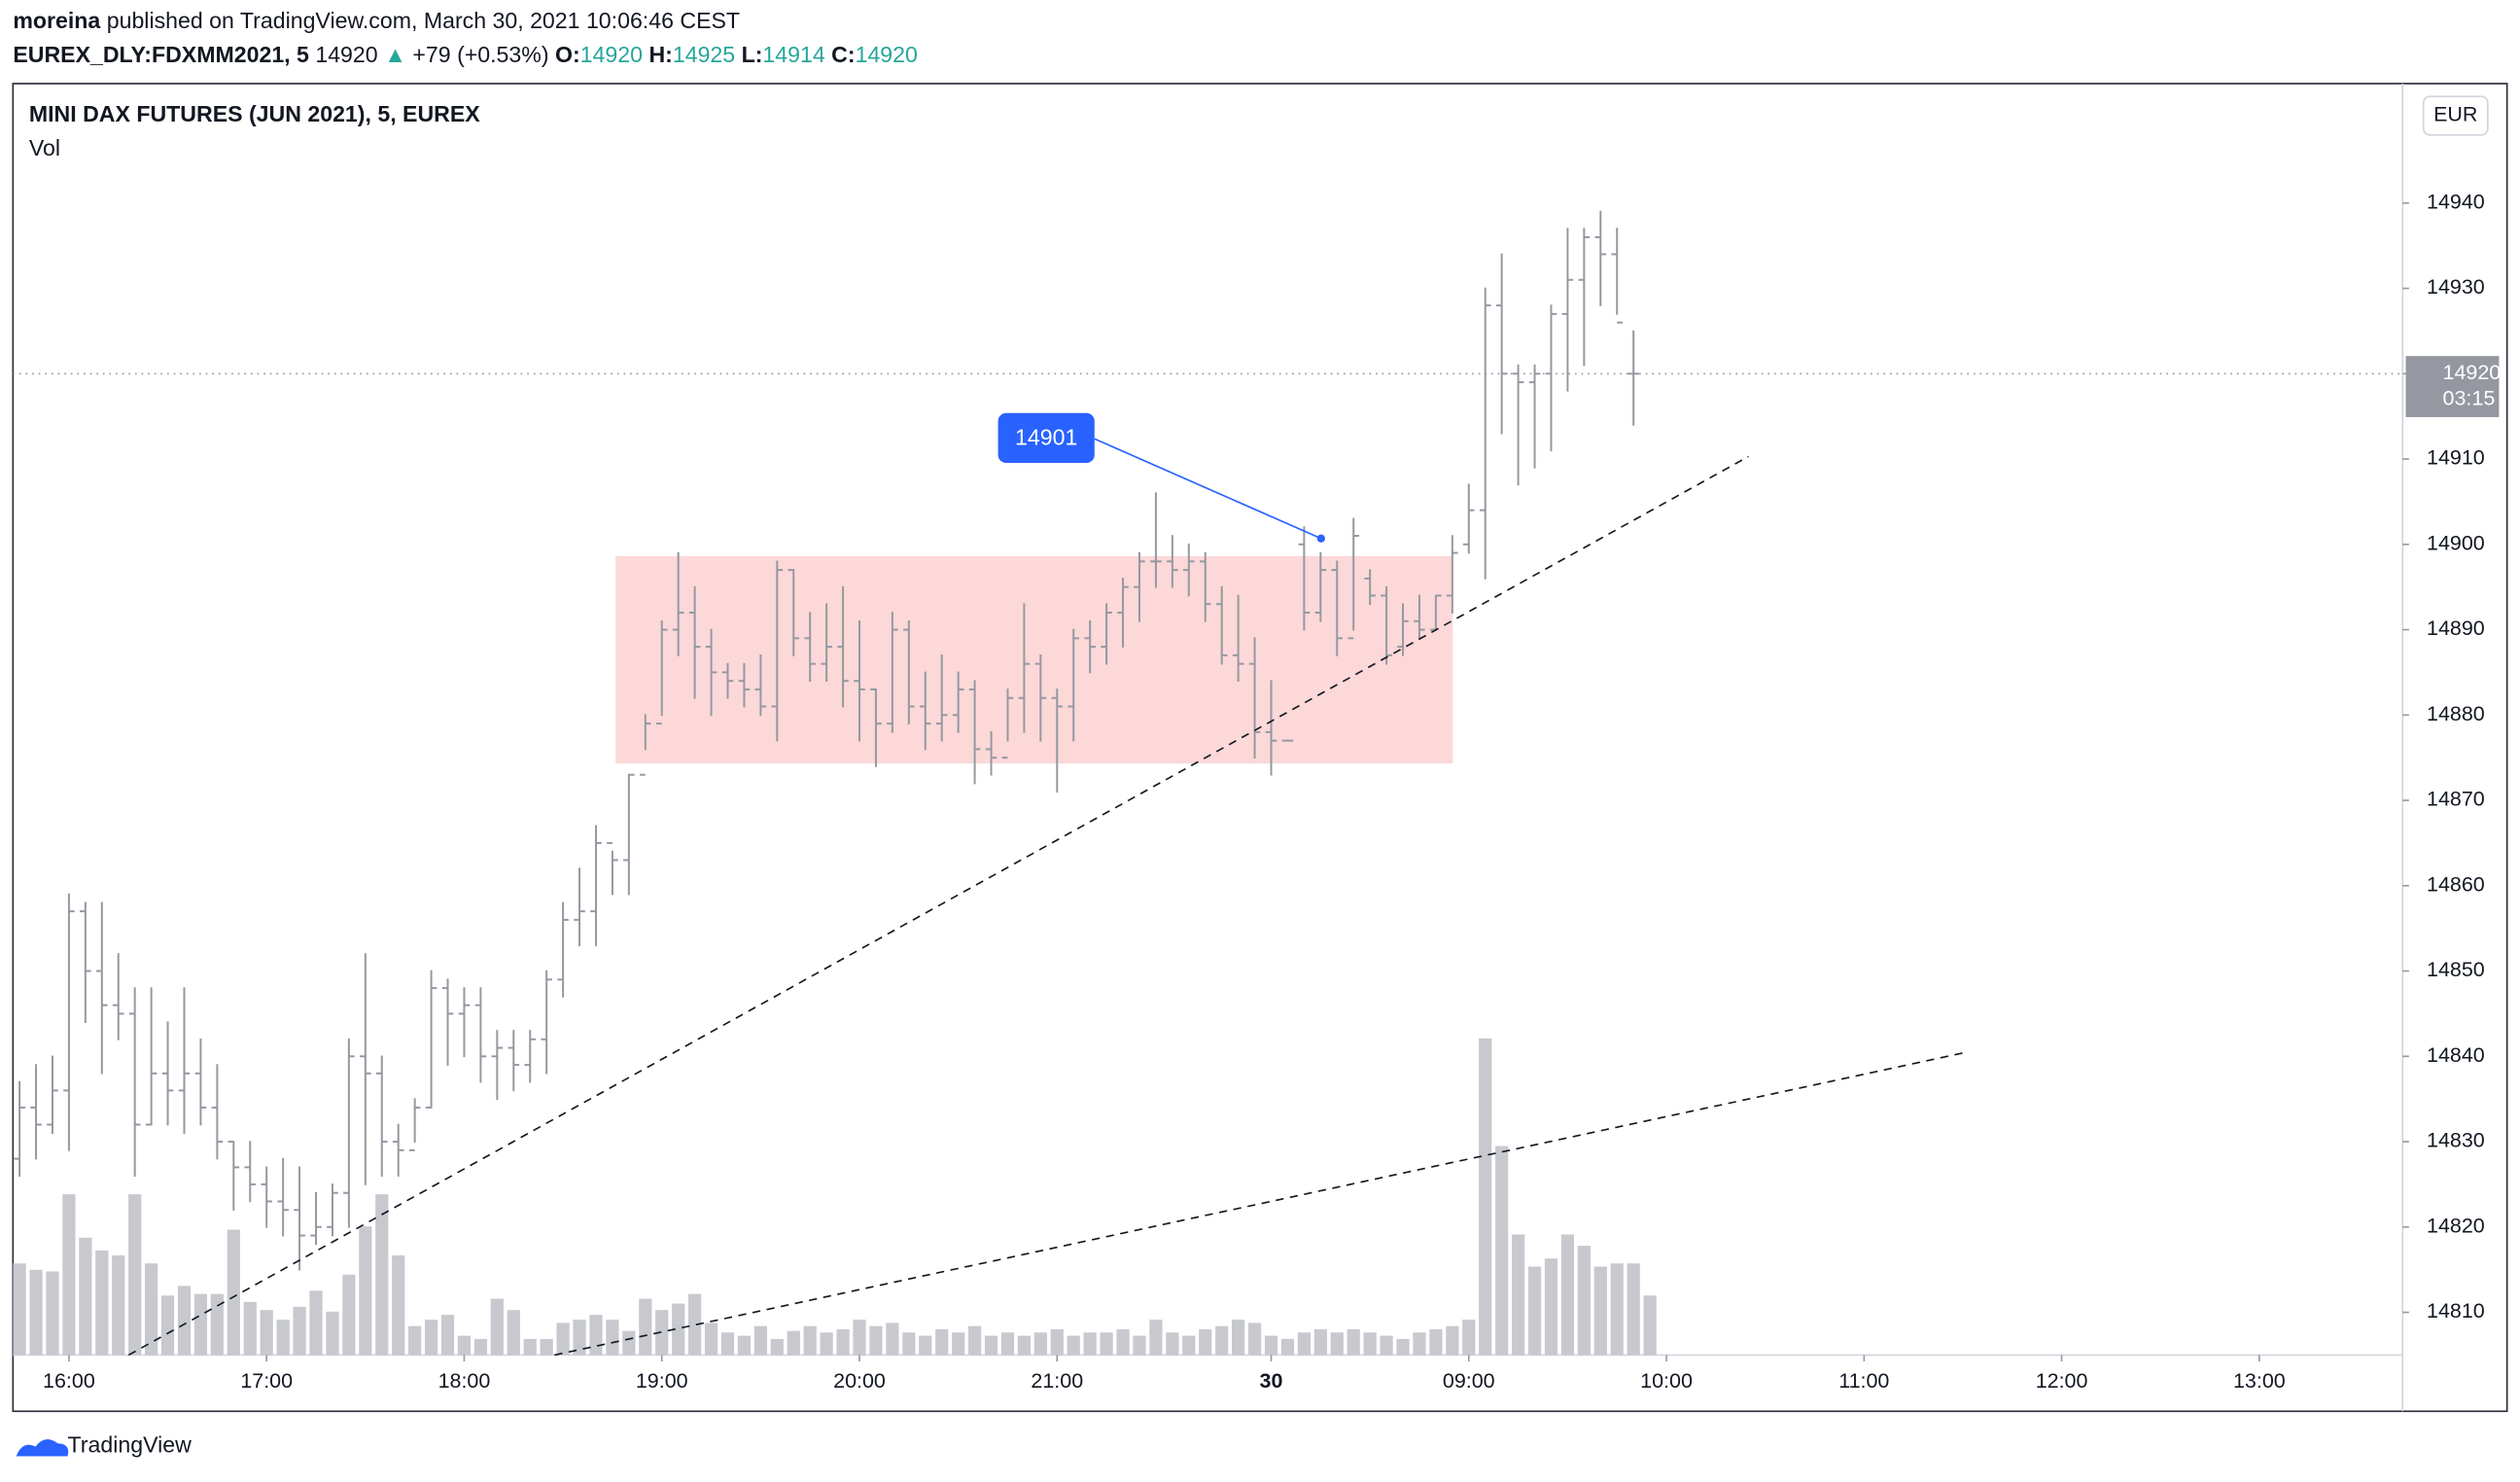  I want to click on author: moreina, so click(57, 20).